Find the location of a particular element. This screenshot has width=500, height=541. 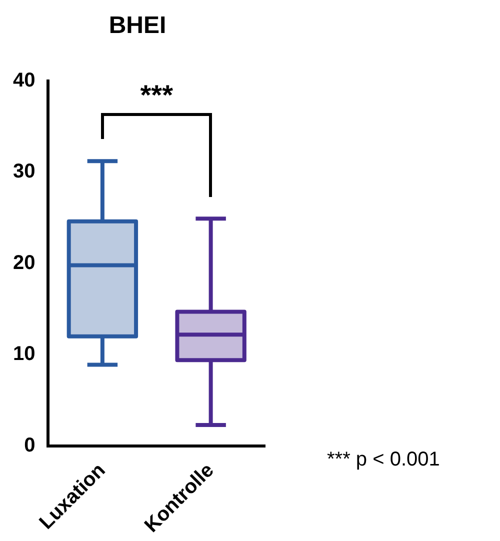

annotation: *** is located at coordinates (157, 95).